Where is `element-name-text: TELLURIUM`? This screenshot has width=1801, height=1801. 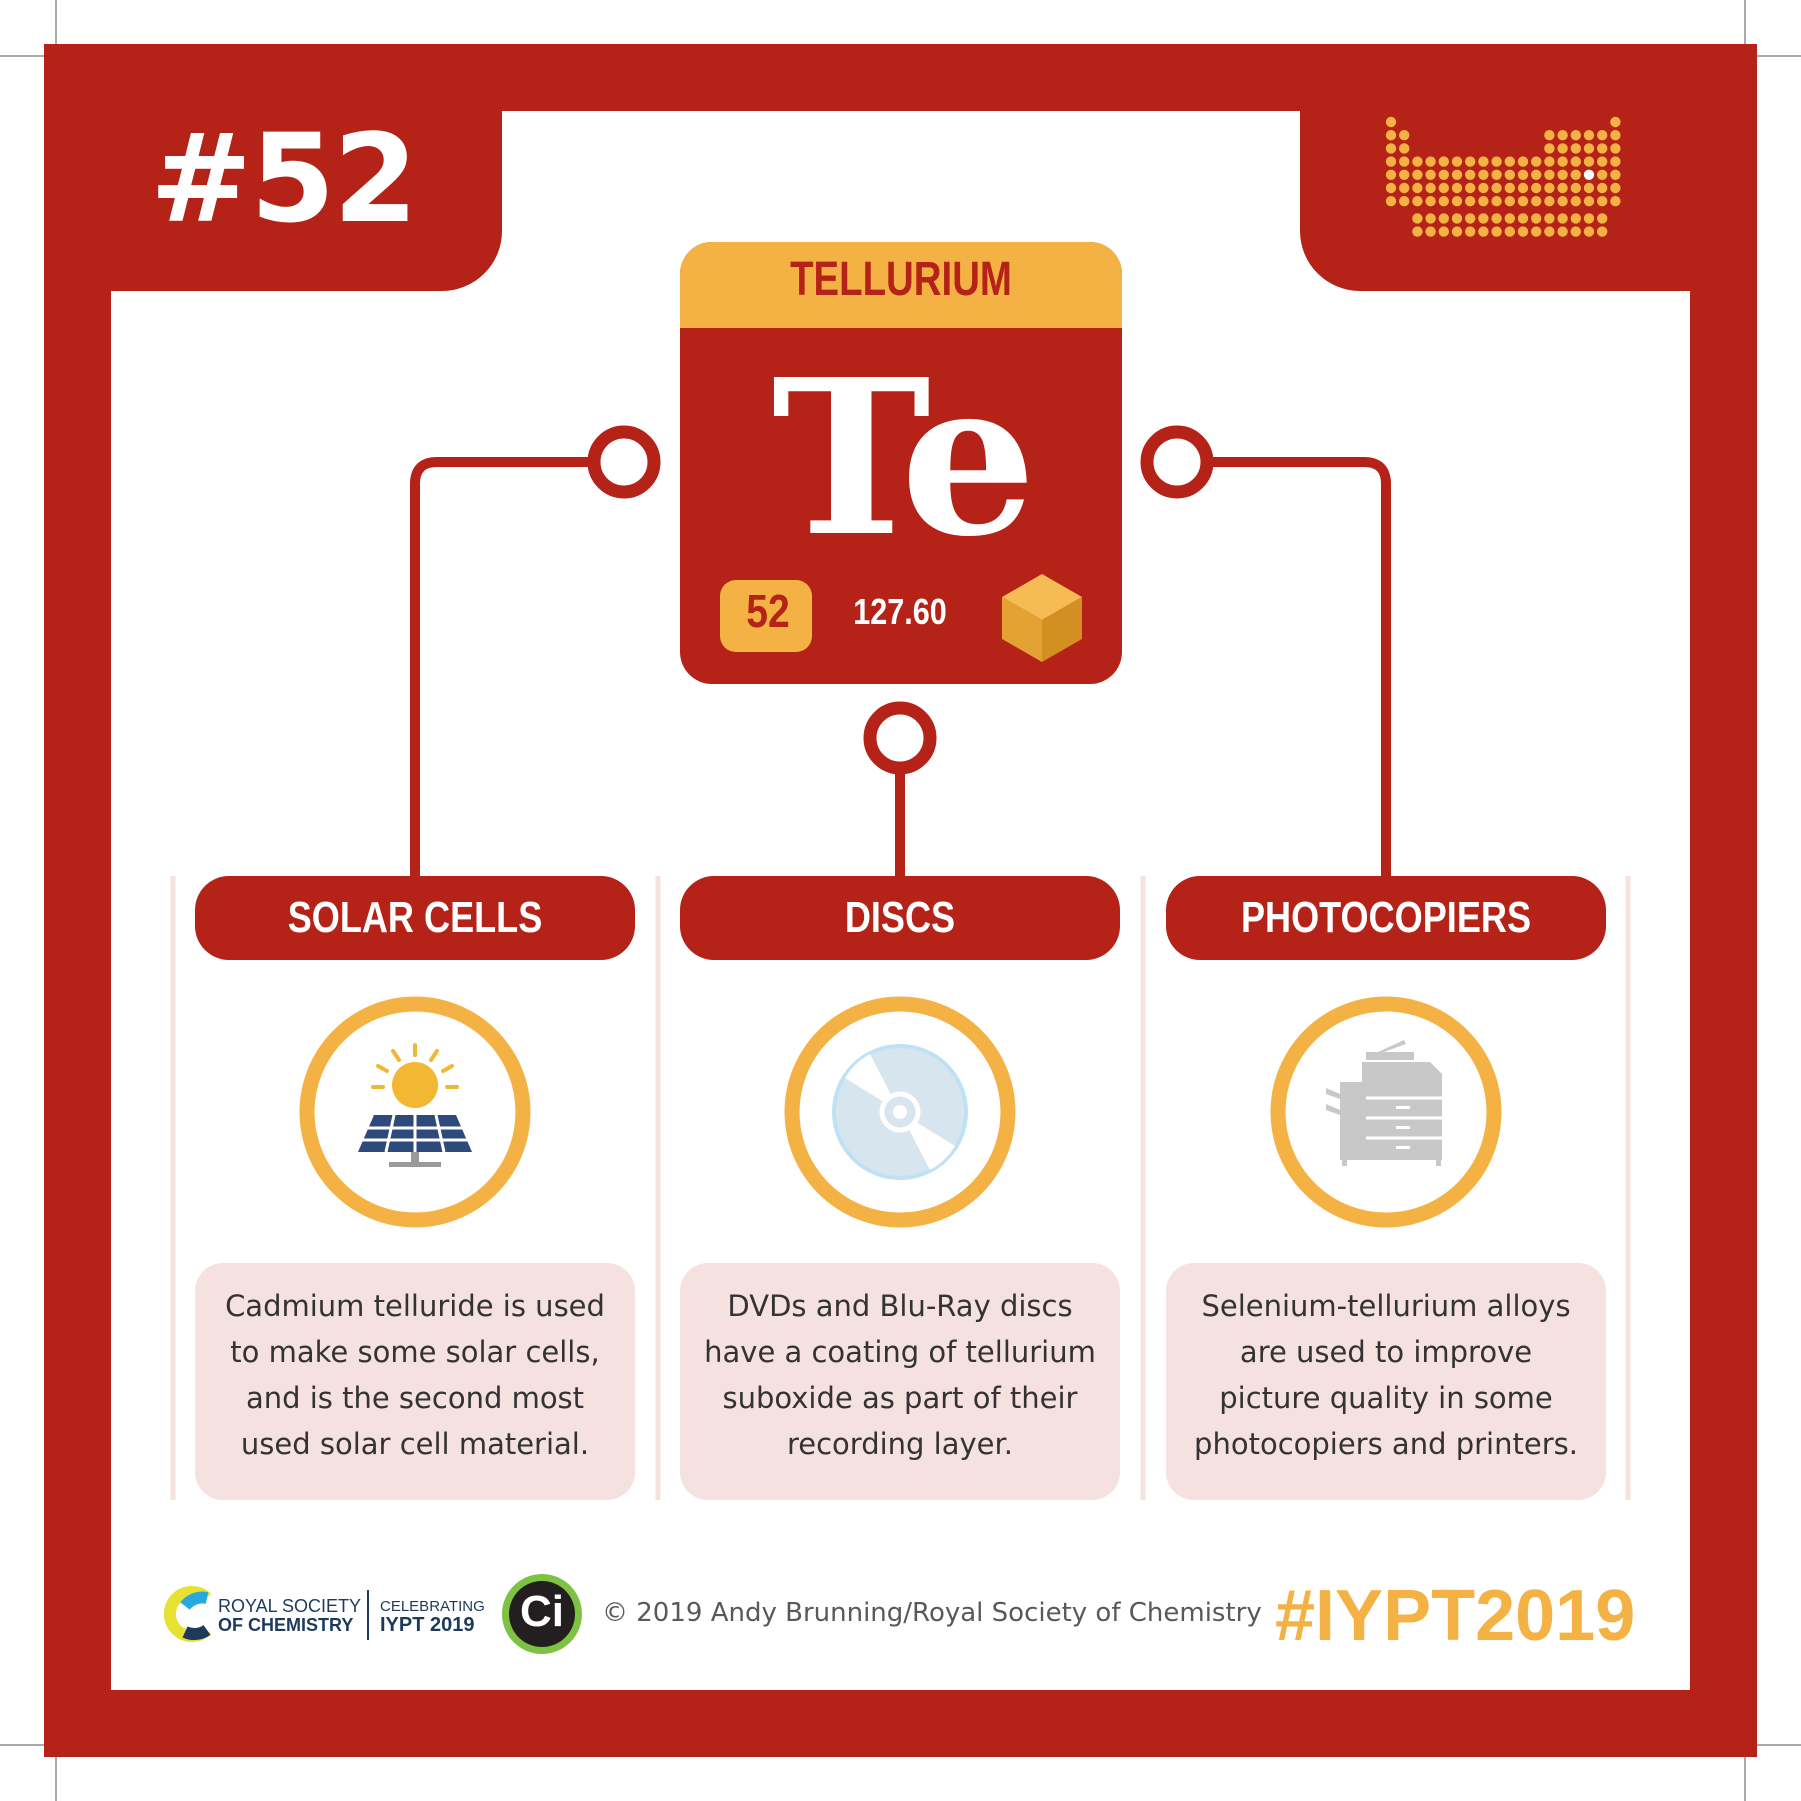
element-name-text: TELLURIUM is located at coordinates (901, 279).